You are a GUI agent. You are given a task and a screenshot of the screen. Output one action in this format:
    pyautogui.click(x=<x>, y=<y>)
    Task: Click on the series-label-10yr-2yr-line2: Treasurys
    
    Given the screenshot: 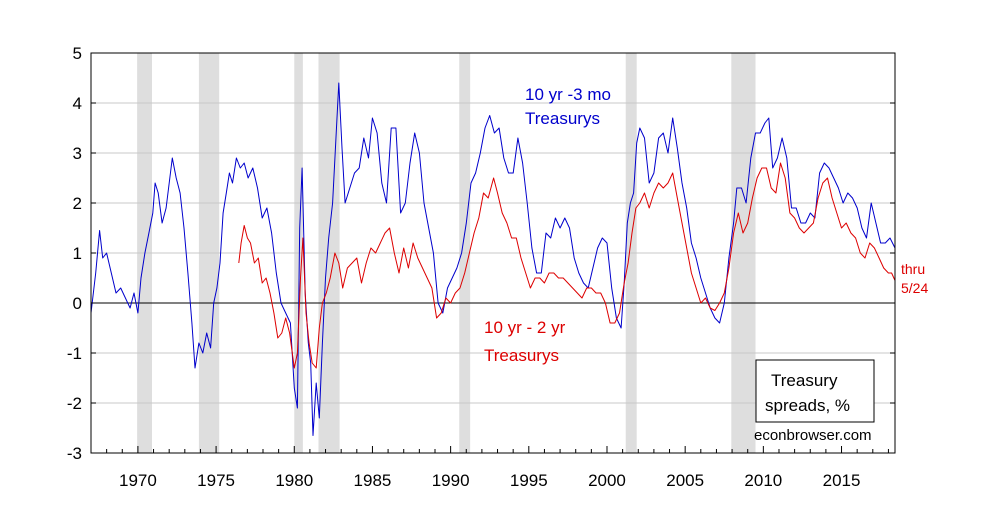 What is the action you would take?
    pyautogui.click(x=521, y=355)
    